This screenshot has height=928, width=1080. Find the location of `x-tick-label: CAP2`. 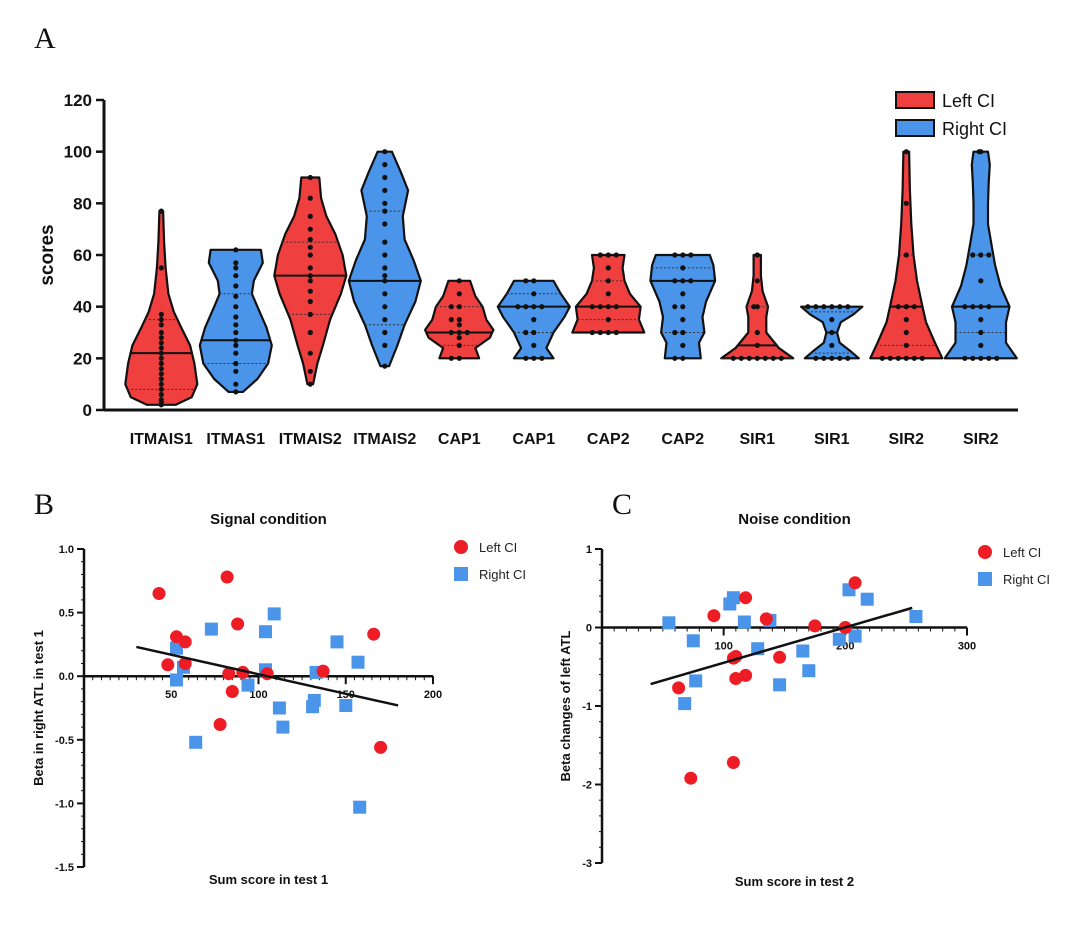

x-tick-label: CAP2 is located at coordinates (682, 439).